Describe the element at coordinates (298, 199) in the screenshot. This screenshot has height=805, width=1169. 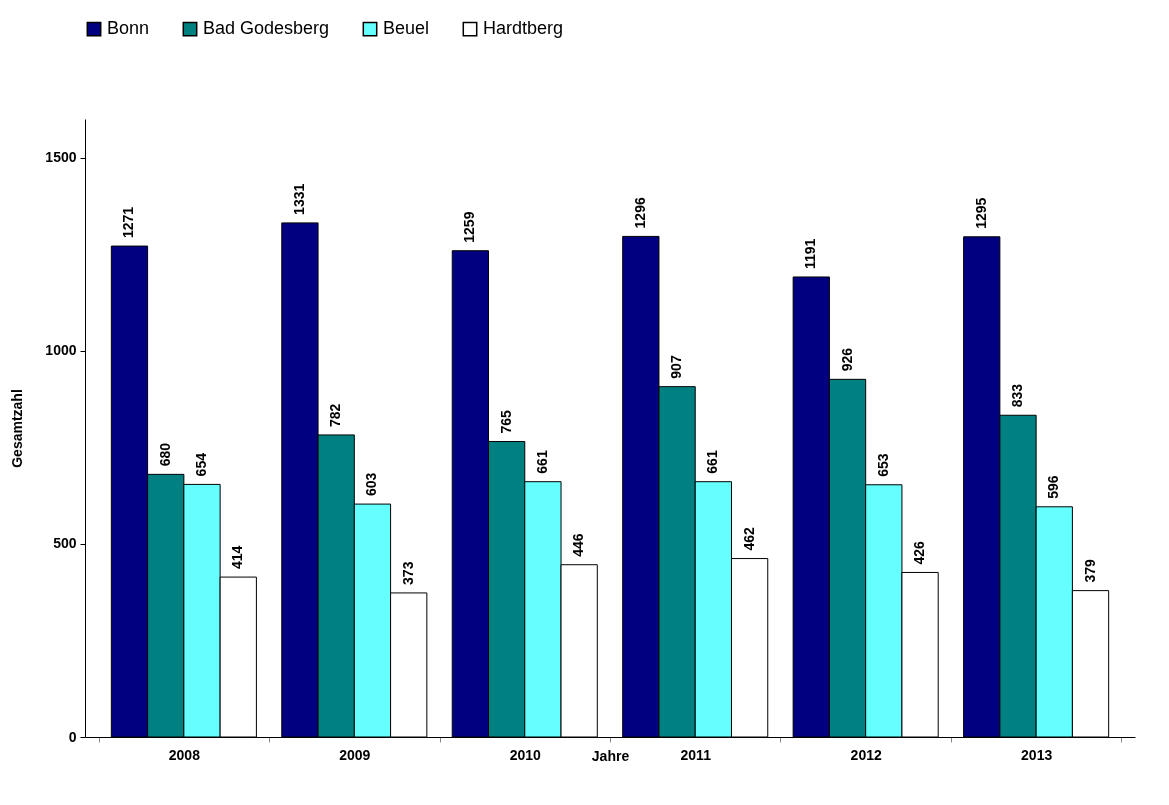
I see `data-label: 1331` at that location.